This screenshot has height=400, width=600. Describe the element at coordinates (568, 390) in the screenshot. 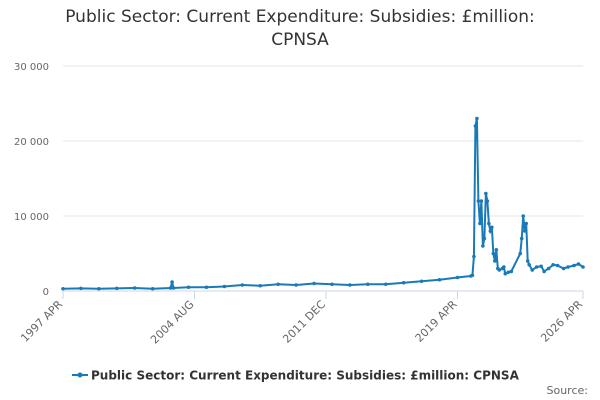

I see `source-label: Source:` at that location.